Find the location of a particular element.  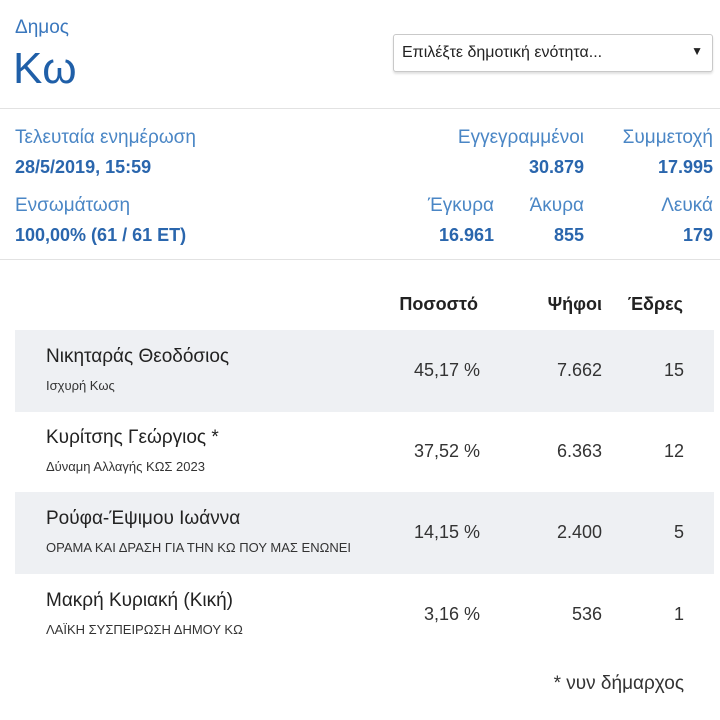

turnout-value: 17.995 is located at coordinates (685, 167).